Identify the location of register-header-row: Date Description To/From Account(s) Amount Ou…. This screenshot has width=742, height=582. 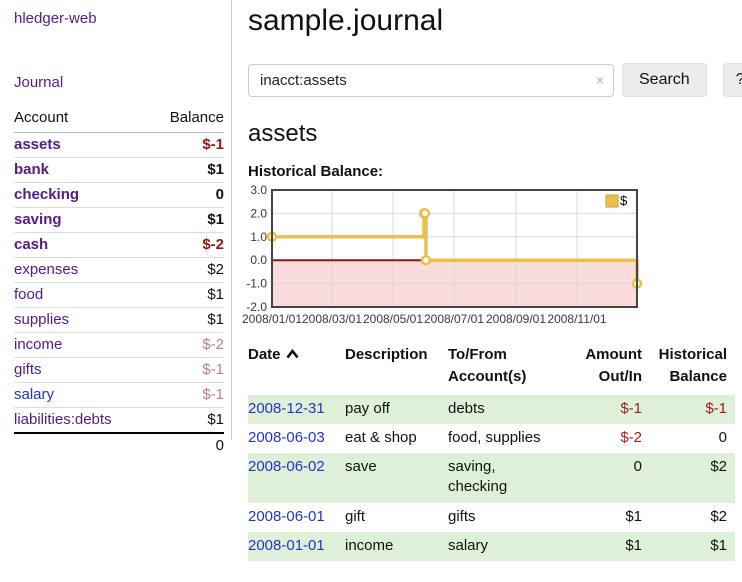
(491, 369).